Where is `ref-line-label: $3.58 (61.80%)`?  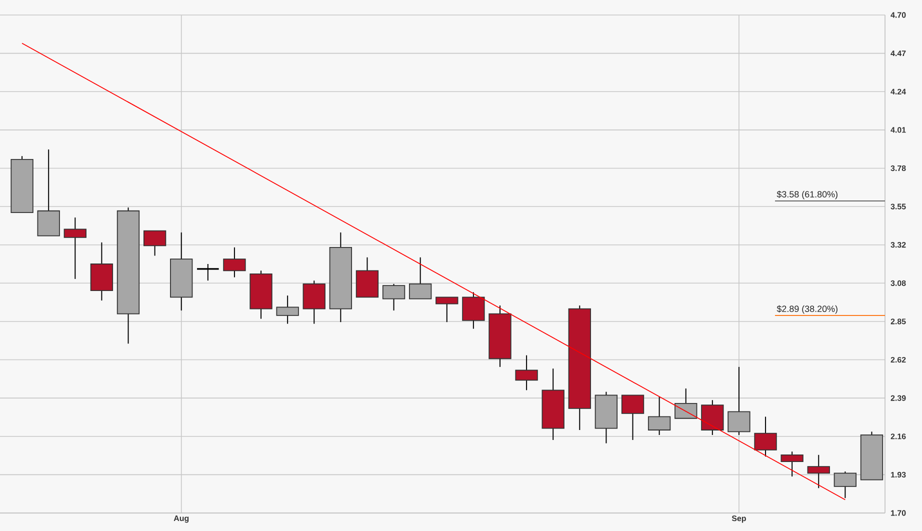
ref-line-label: $3.58 (61.80%) is located at coordinates (807, 195).